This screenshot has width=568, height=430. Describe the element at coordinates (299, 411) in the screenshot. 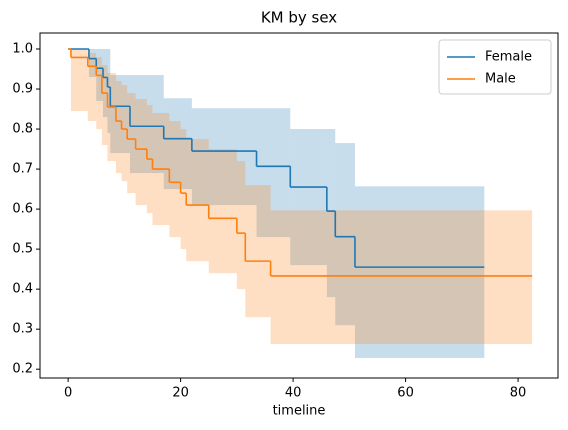

I see `x-axis-label: timeline` at that location.